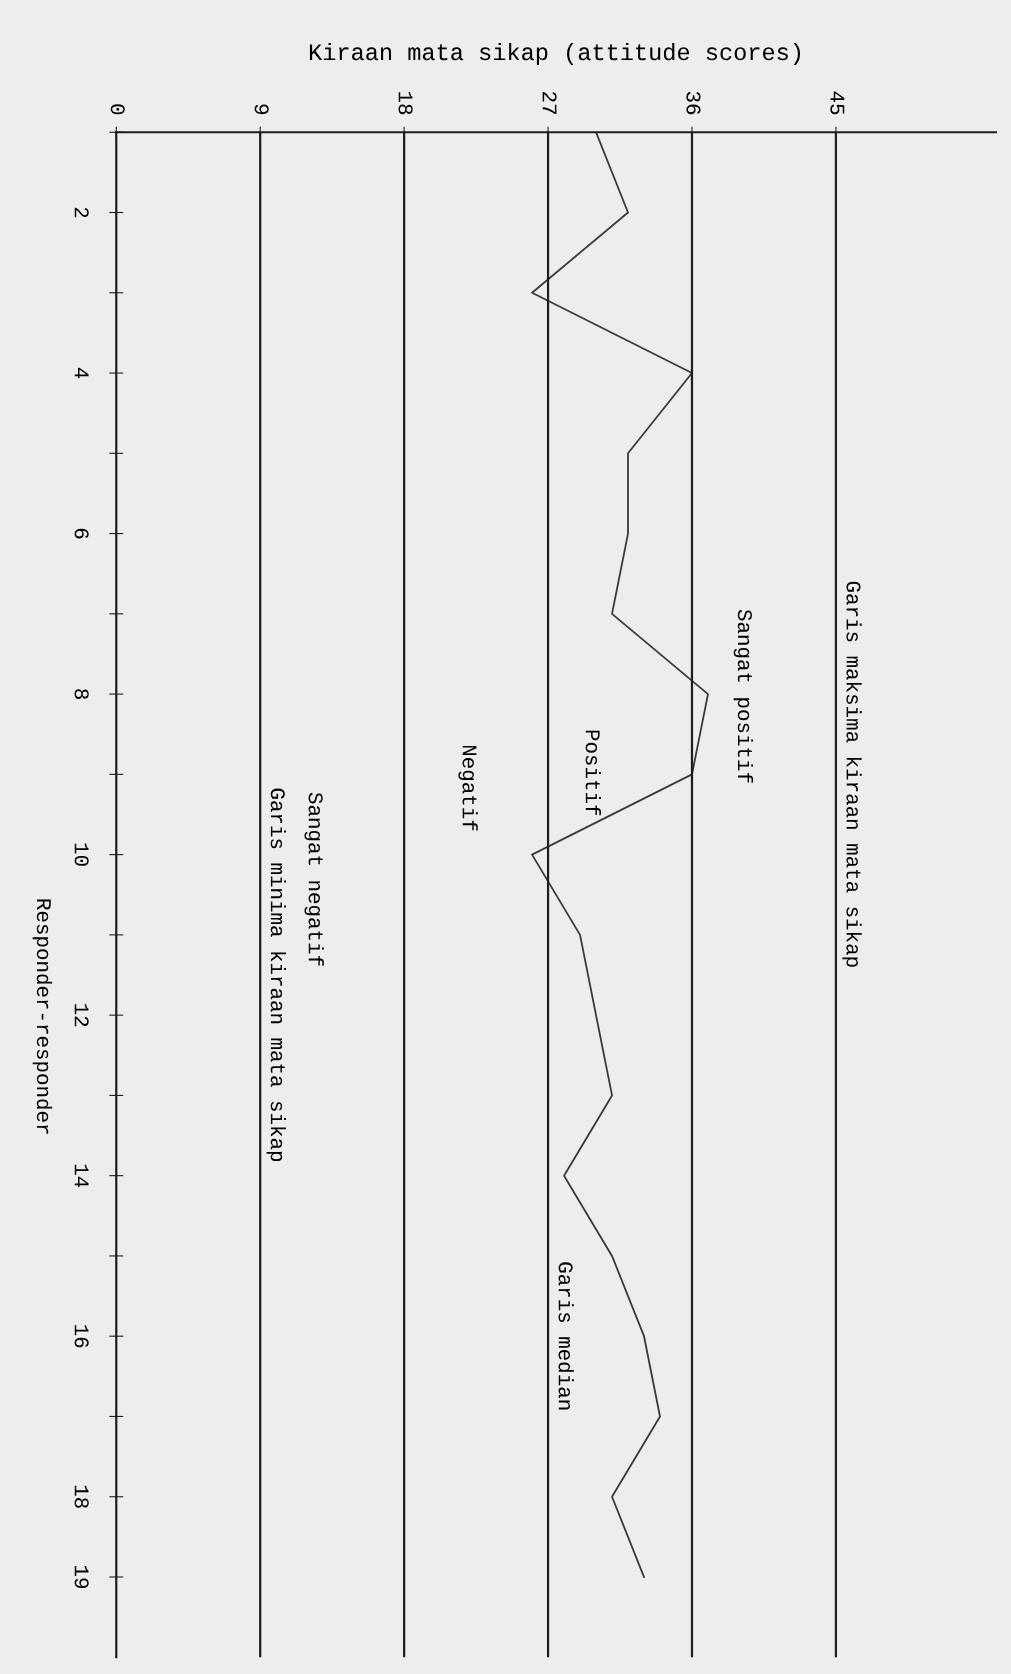 The height and width of the screenshot is (1674, 1011). What do you see at coordinates (555, 53) in the screenshot?
I see `x-axis-title: Kiraan mata sikap (attitude scores)` at bounding box center [555, 53].